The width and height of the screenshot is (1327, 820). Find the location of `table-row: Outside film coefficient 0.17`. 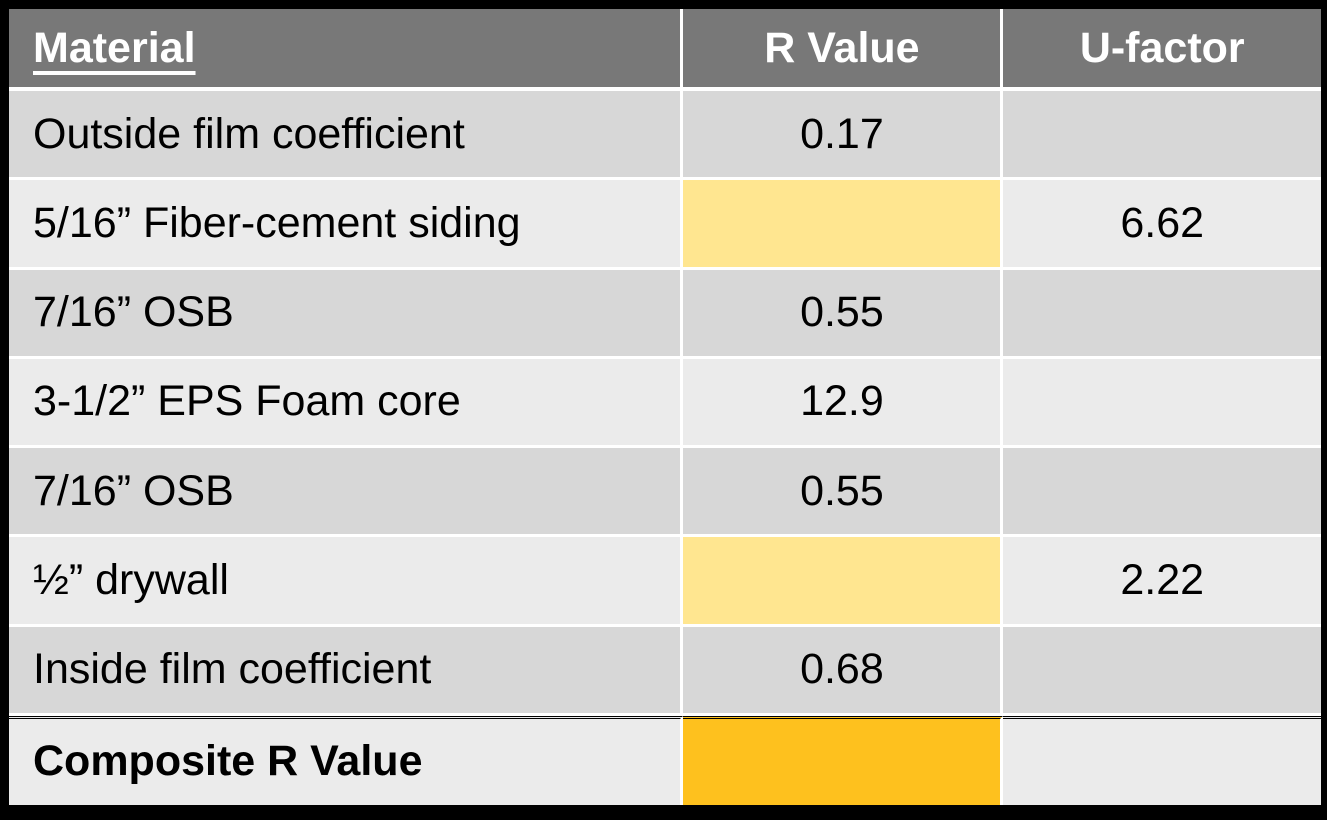

table-row: Outside film coefficient 0.17 is located at coordinates (665, 136).